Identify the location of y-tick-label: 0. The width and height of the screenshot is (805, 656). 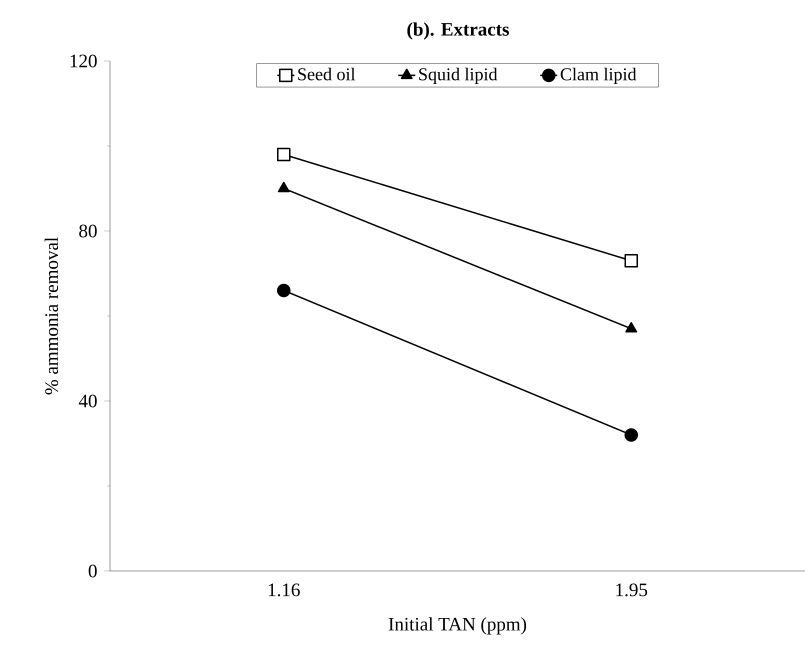
(92, 571).